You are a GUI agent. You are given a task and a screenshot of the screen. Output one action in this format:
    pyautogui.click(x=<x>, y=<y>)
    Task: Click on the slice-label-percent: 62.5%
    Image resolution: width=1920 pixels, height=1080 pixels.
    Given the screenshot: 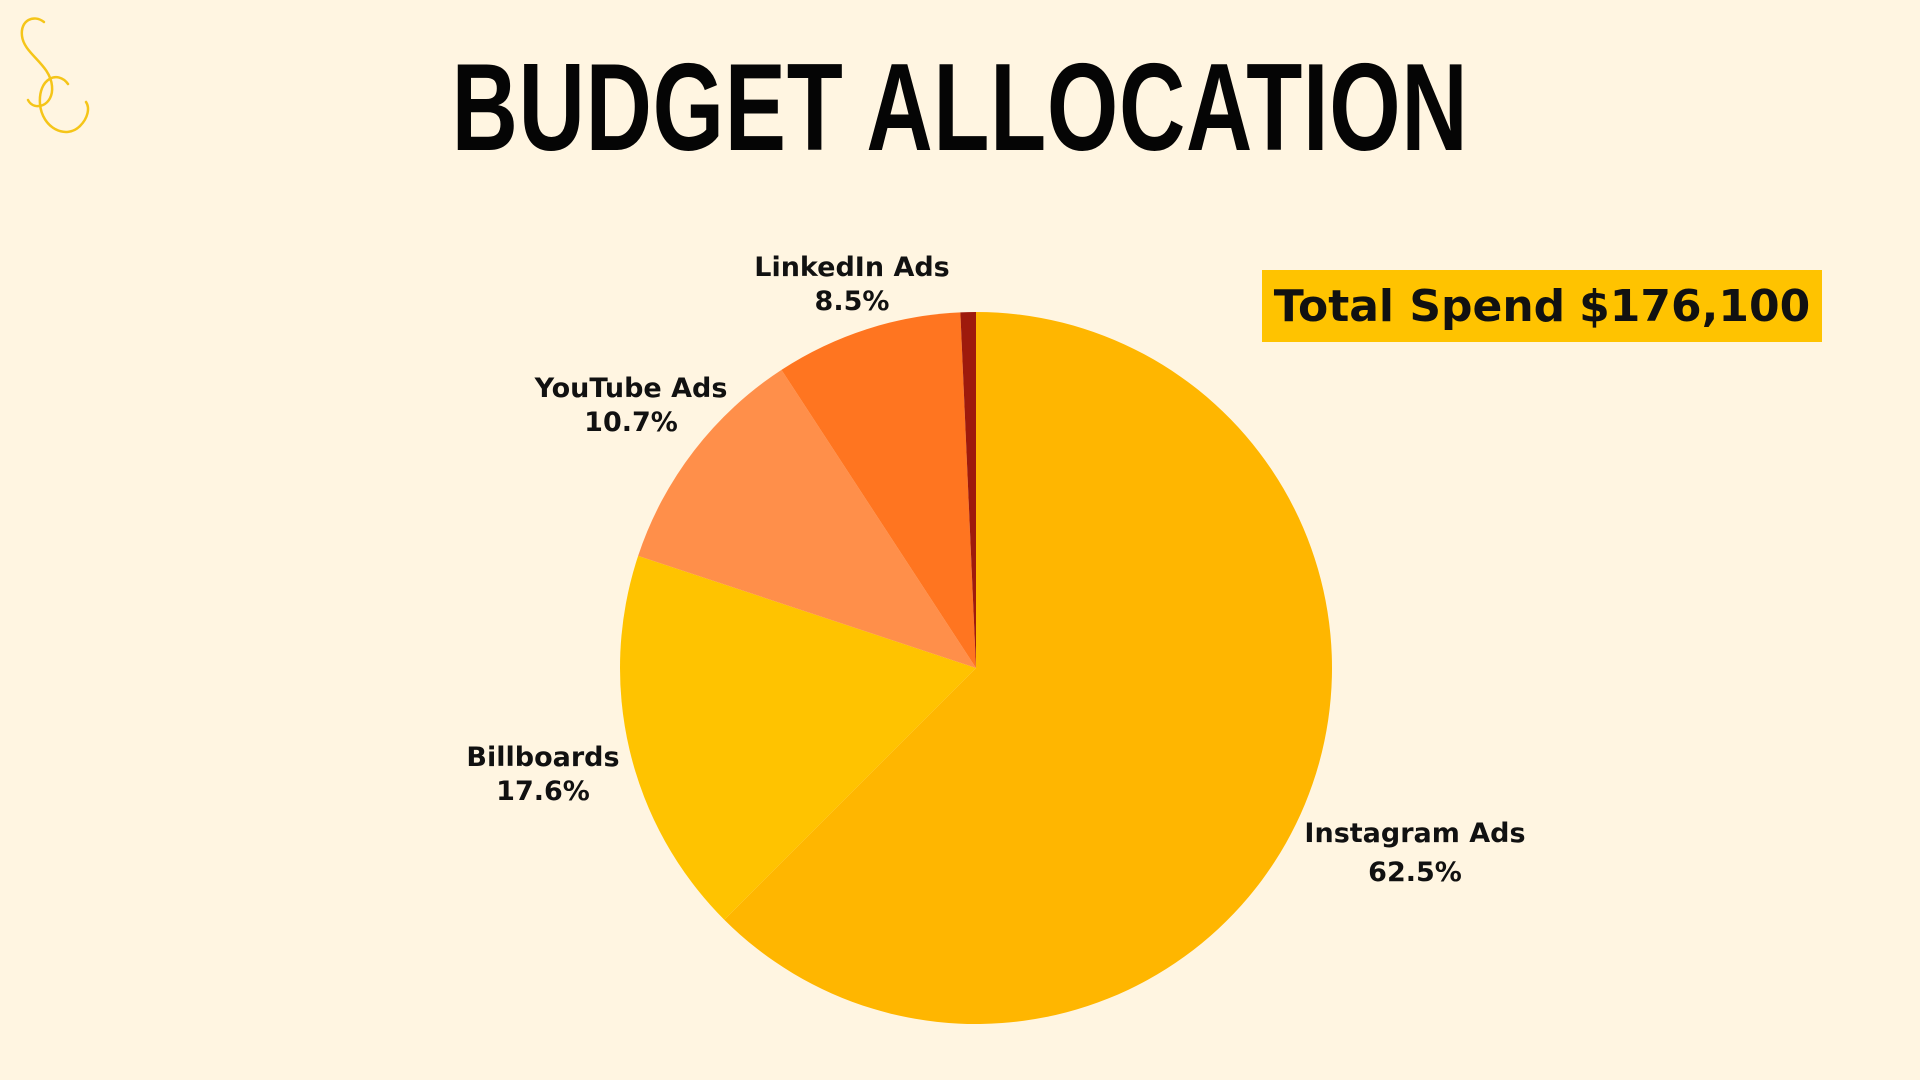 What is the action you would take?
    pyautogui.click(x=1415, y=872)
    